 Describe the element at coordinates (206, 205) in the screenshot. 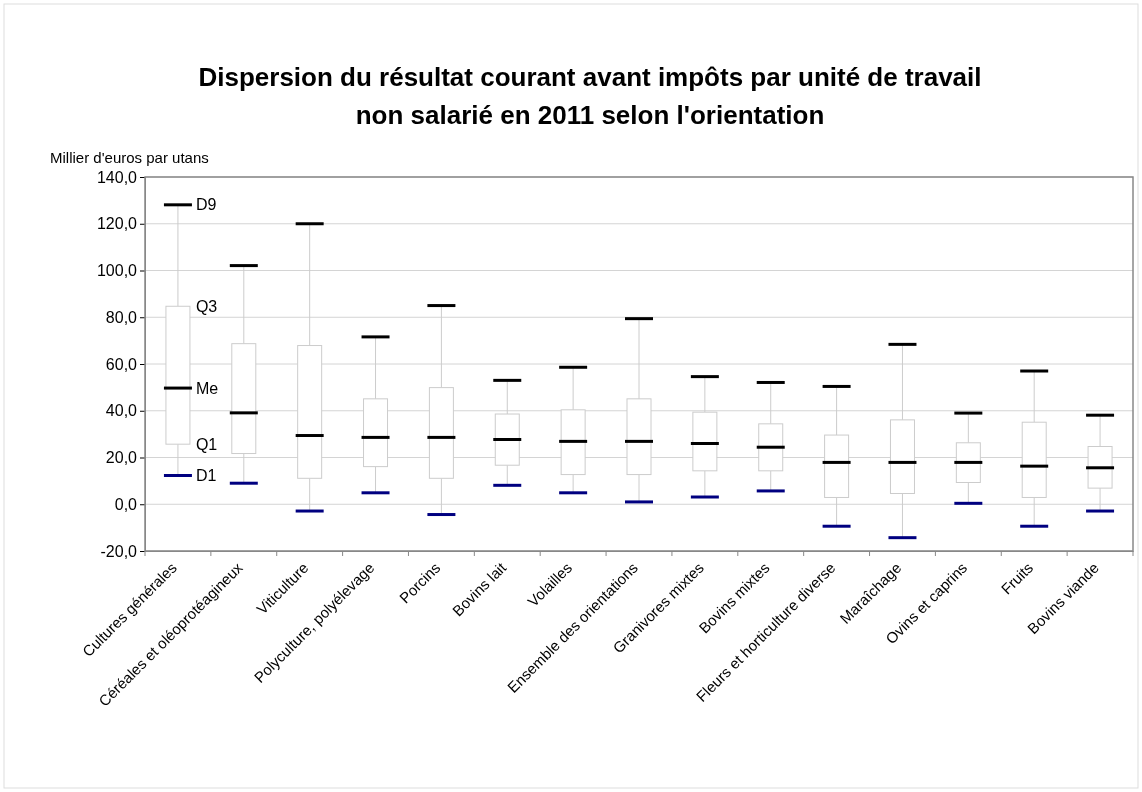

I see `annotation: D9` at that location.